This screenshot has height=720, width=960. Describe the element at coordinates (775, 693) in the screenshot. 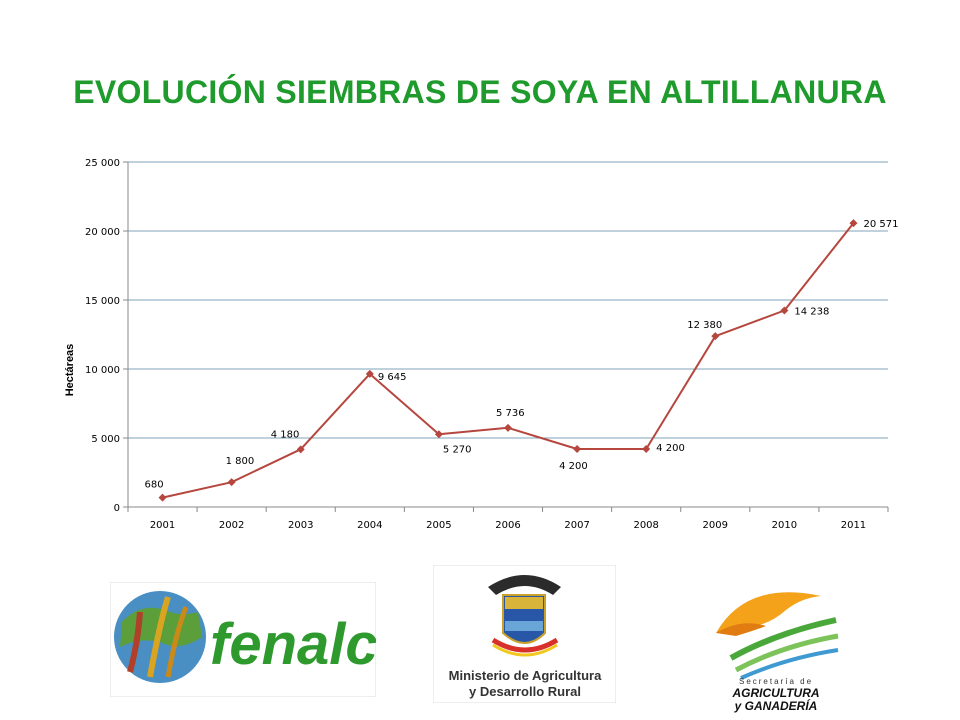

I see `secretaria-logo-line2: AGRICULTURA` at that location.